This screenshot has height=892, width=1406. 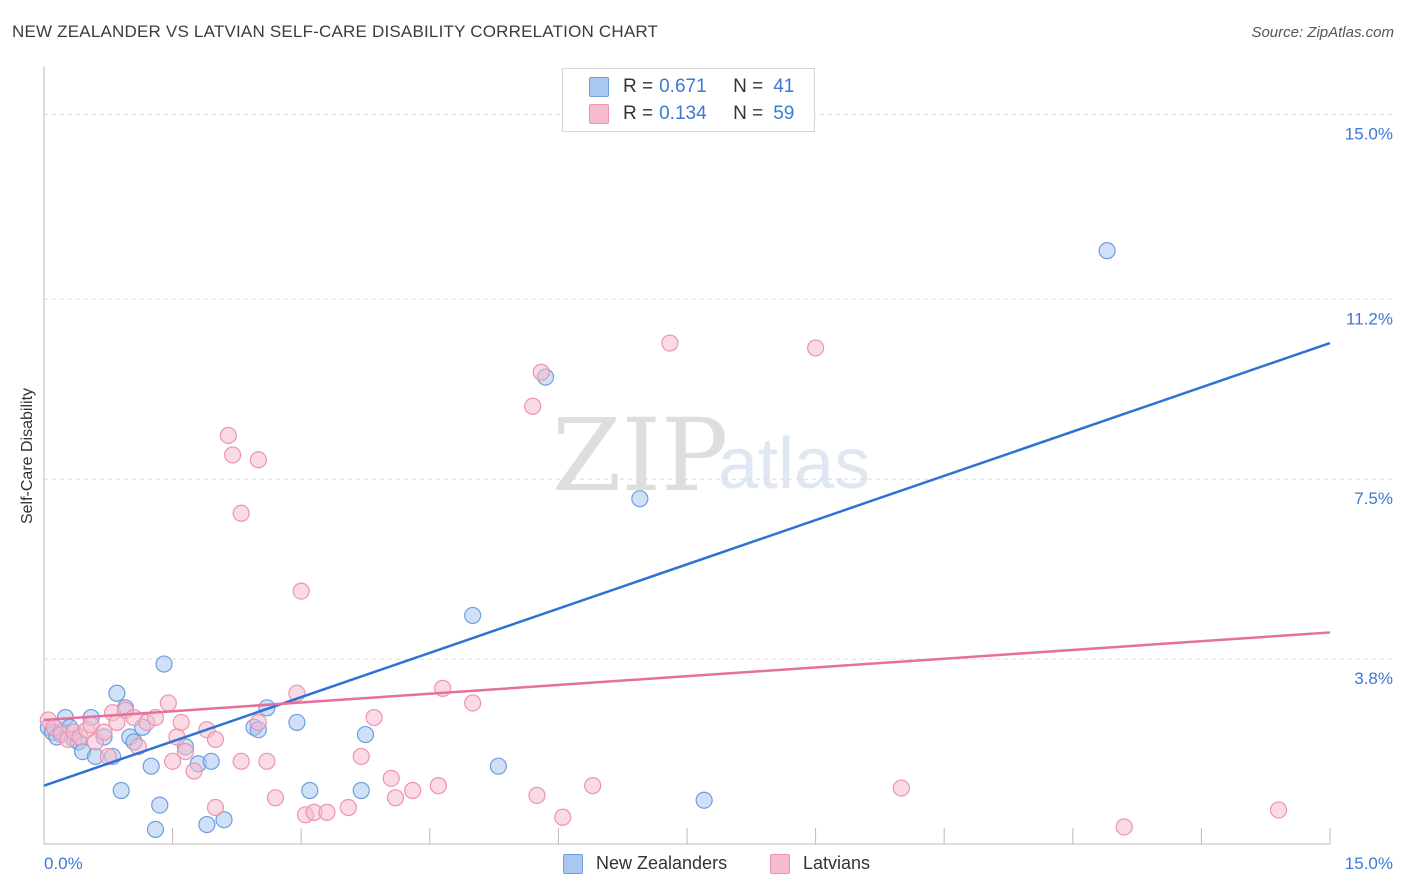 What do you see at coordinates (662, 863) in the screenshot?
I see `series-label-new-zealanders: New Zealanders` at bounding box center [662, 863].